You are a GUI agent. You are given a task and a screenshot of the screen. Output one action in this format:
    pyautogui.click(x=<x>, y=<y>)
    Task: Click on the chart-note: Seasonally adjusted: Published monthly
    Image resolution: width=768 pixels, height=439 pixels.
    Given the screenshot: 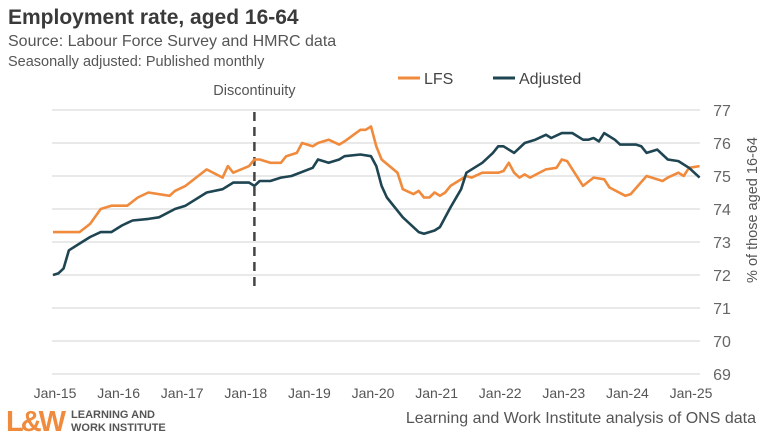 What is the action you would take?
    pyautogui.click(x=136, y=62)
    